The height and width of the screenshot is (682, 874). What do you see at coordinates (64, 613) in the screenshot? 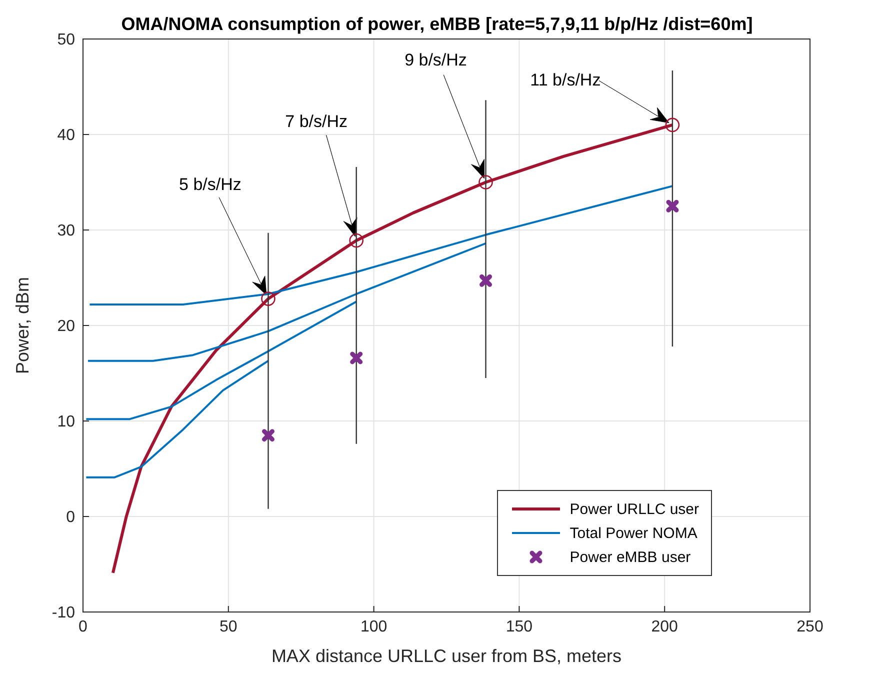
I see `y-tick-label: -10` at bounding box center [64, 613].